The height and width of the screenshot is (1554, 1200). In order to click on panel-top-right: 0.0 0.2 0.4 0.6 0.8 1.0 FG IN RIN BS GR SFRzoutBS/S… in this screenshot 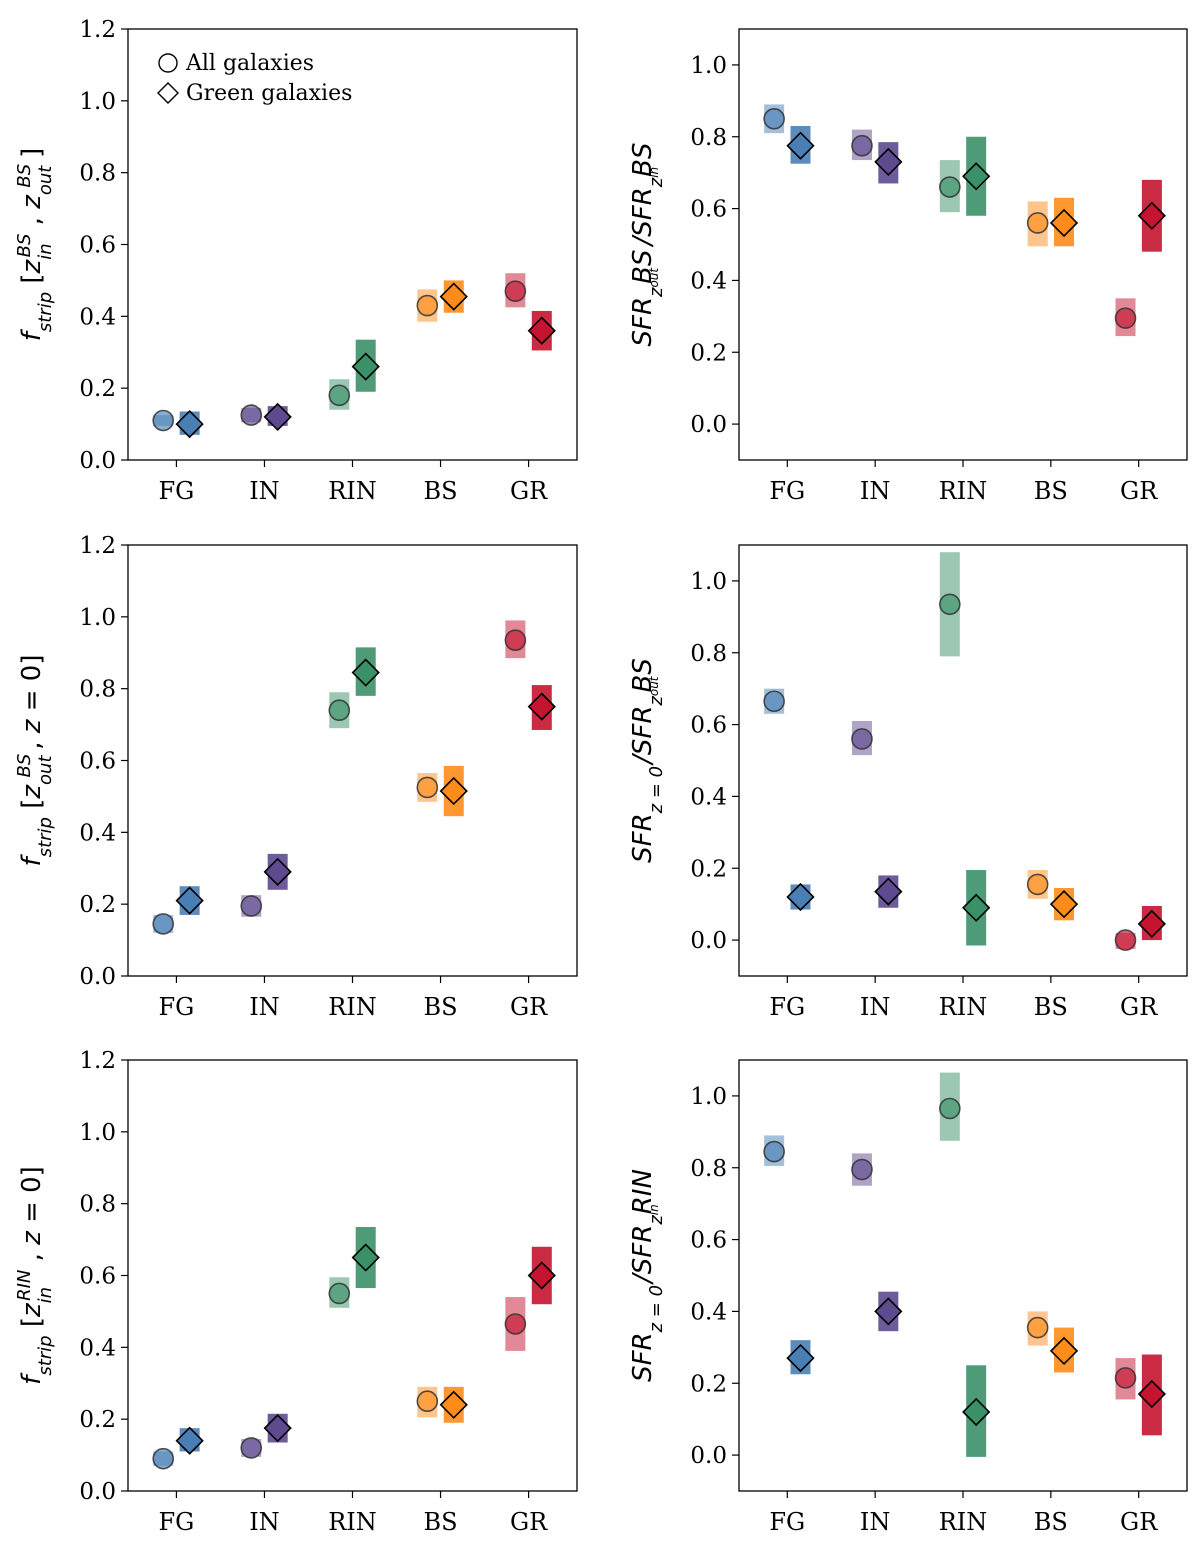, I will do `click(908, 266)`.